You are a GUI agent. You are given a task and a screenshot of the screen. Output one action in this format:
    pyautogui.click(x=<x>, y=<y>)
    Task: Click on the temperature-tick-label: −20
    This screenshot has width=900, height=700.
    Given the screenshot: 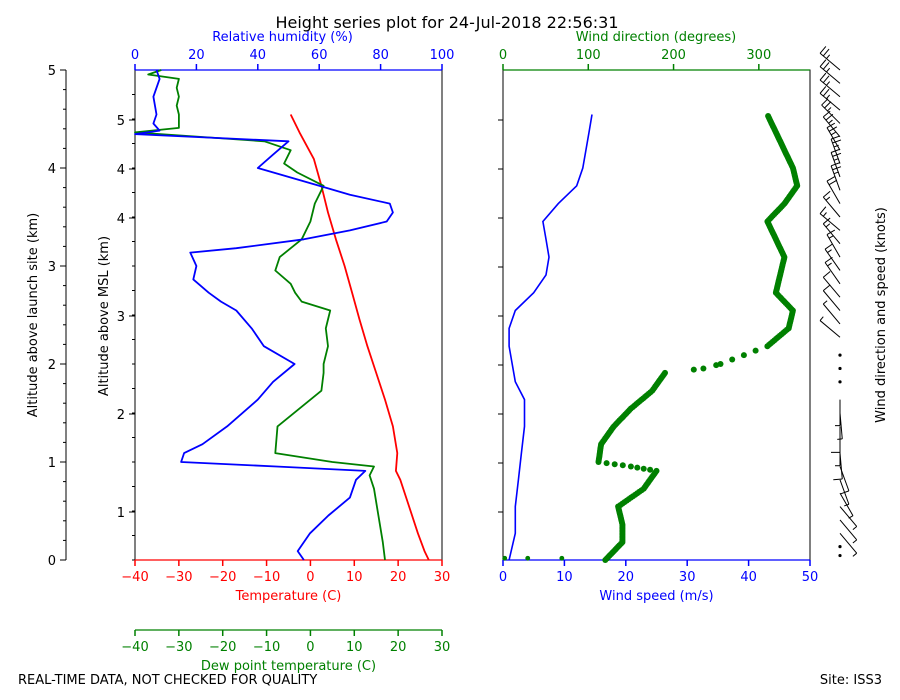 What is the action you would take?
    pyautogui.click(x=222, y=577)
    